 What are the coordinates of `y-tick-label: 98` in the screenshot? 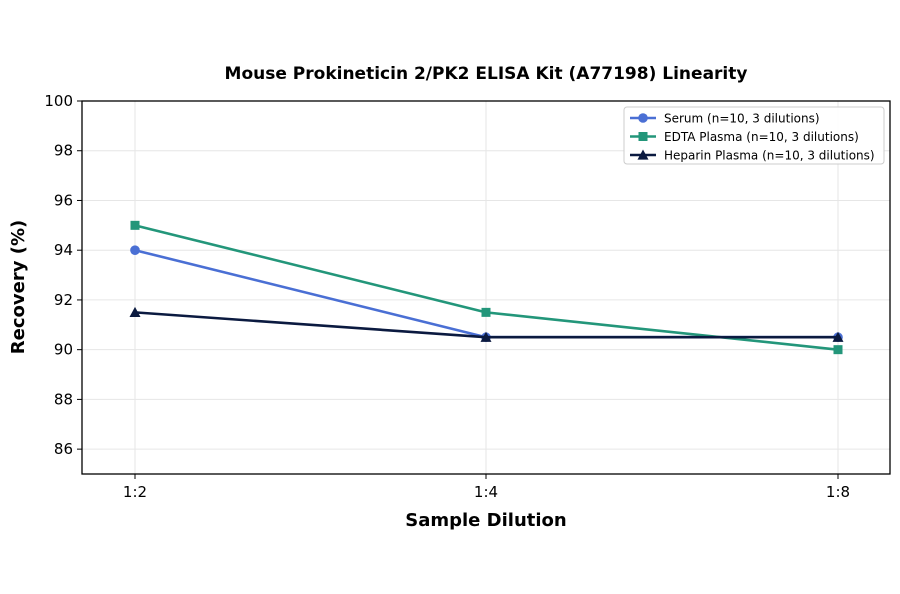 It's located at (63, 151).